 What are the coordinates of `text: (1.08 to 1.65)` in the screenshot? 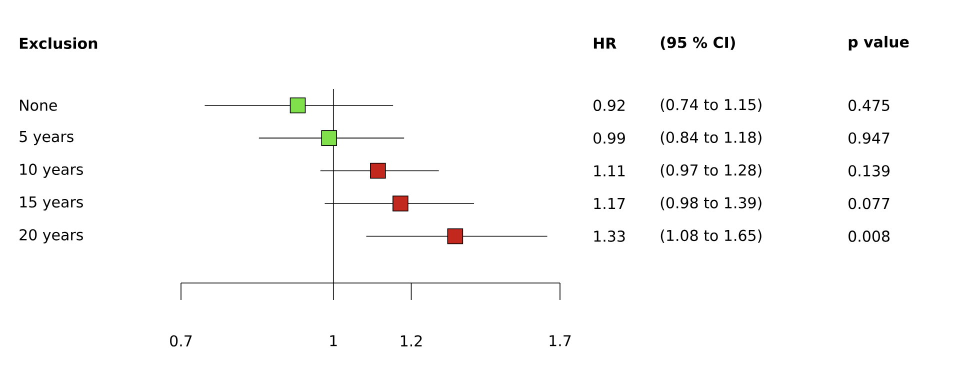 It's located at (711, 236).